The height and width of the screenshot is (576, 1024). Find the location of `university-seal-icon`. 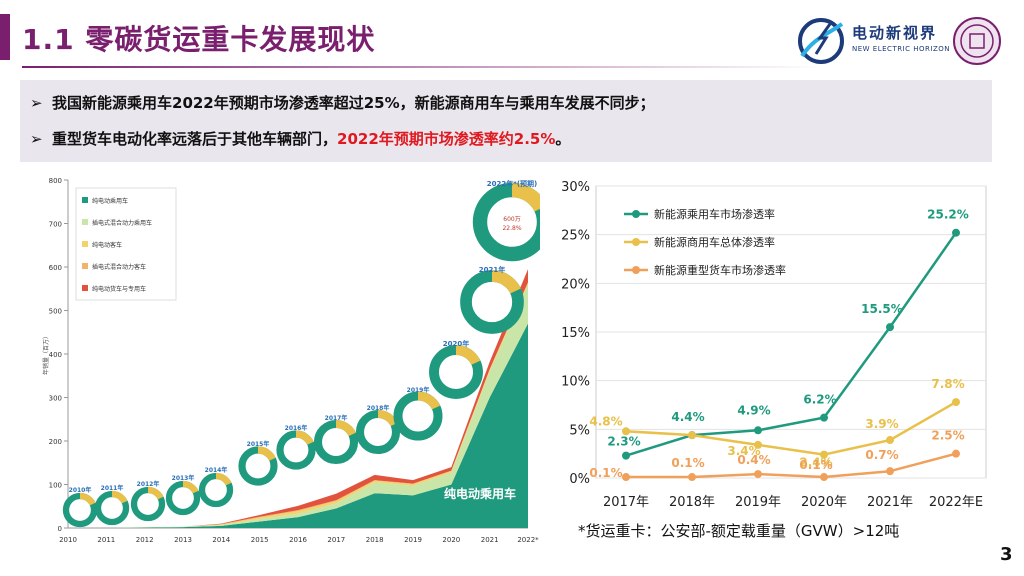

university-seal-icon is located at coordinates (977, 41).